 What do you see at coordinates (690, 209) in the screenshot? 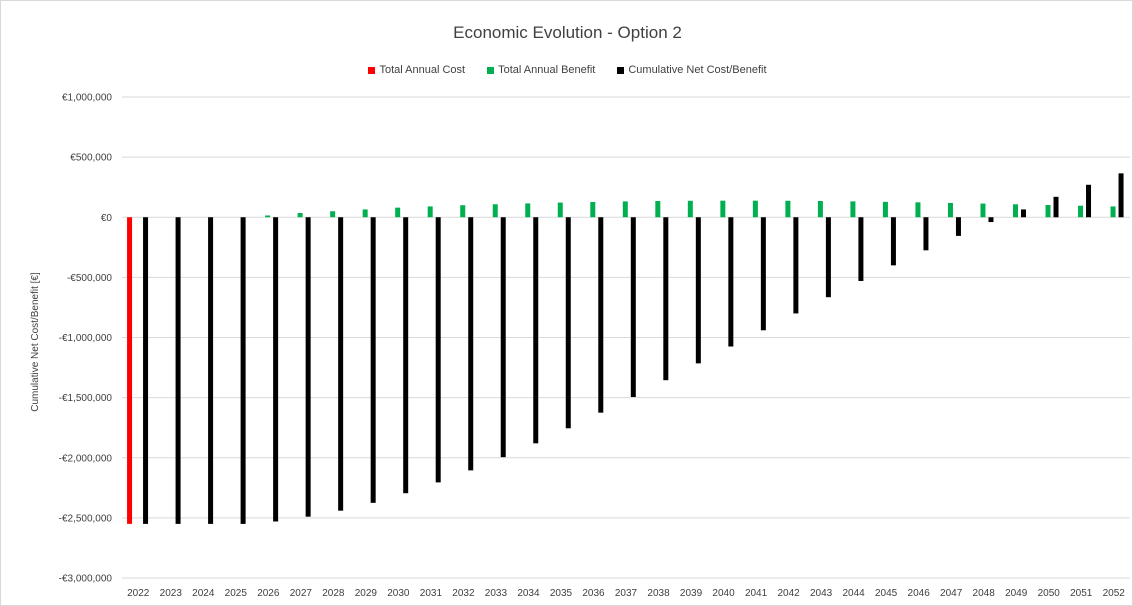
I see `bar-total-annual-benefit-2039` at bounding box center [690, 209].